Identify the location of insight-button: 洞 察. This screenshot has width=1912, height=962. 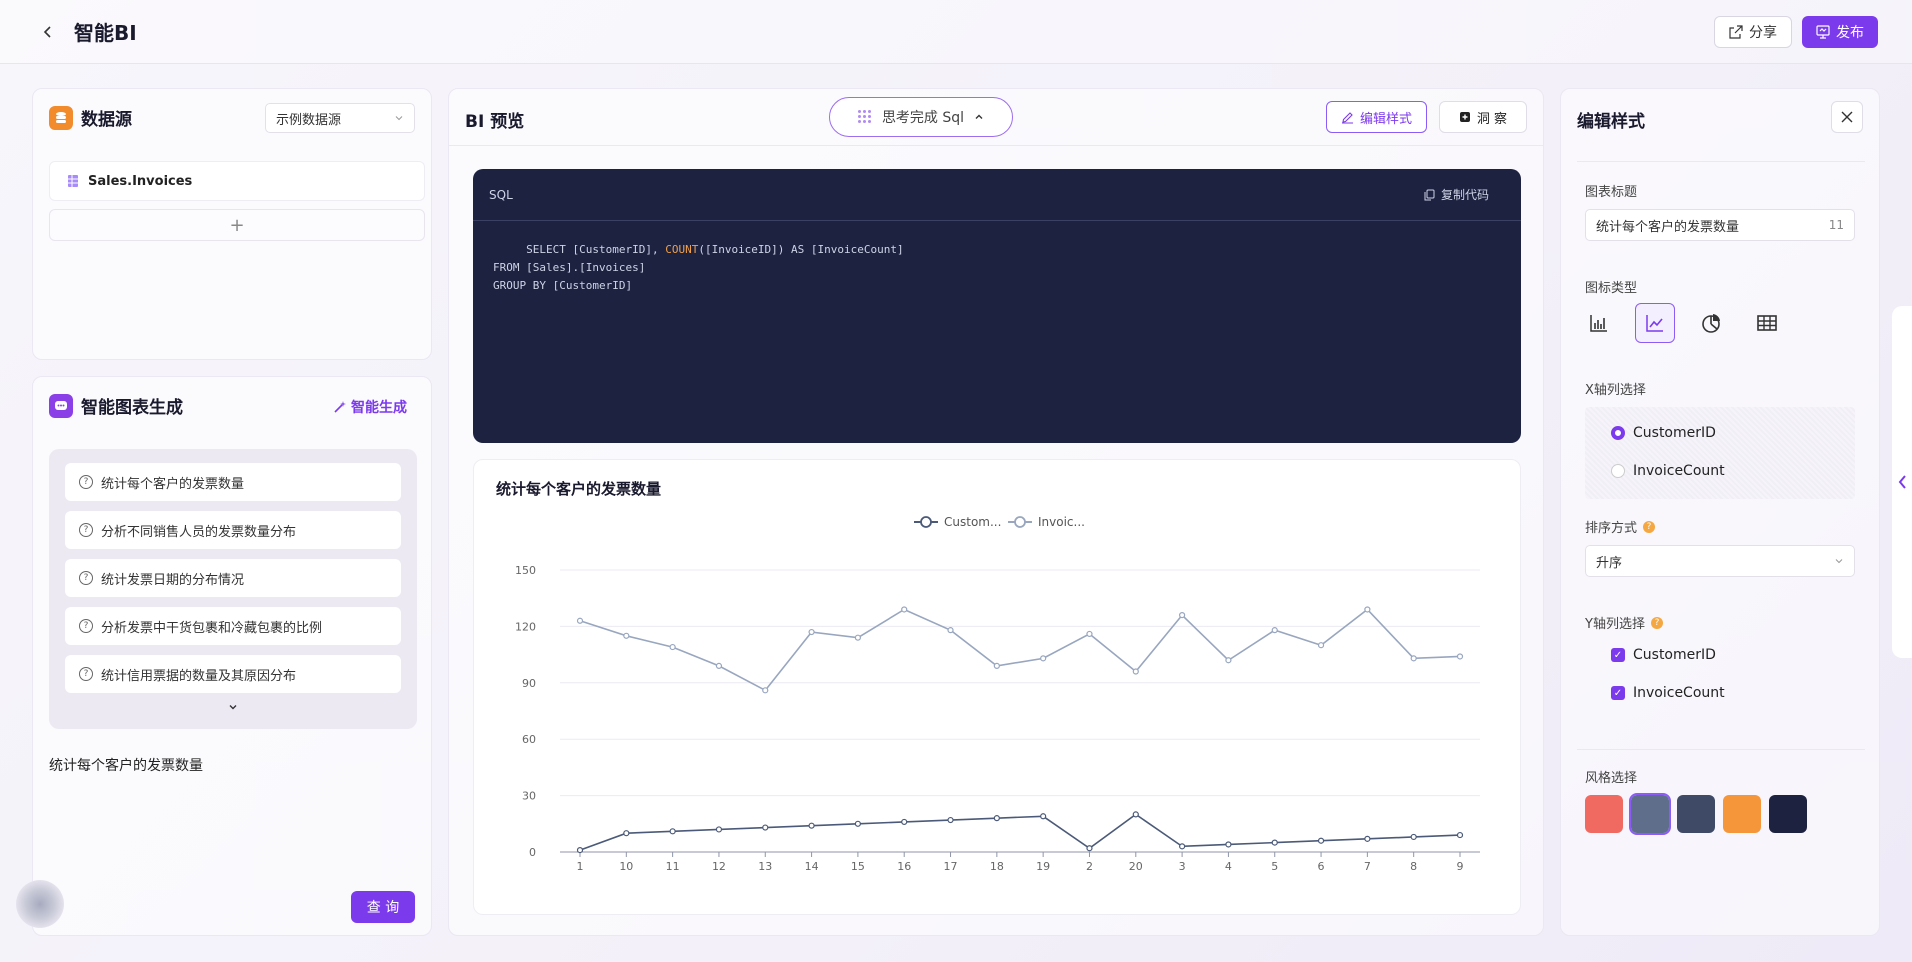
(1483, 117).